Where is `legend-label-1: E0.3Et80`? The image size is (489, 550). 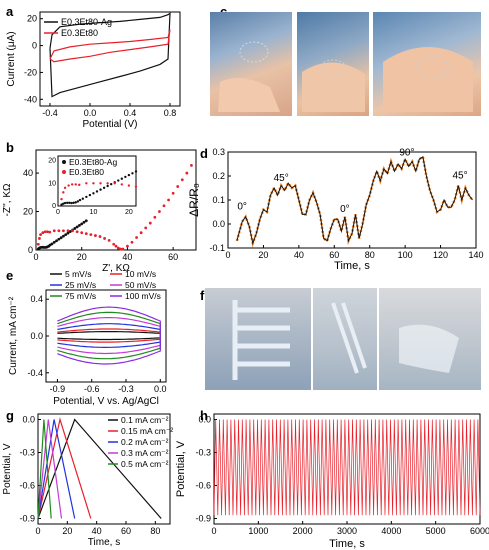
legend-label-1: E0.3Et80 is located at coordinates (86, 172).